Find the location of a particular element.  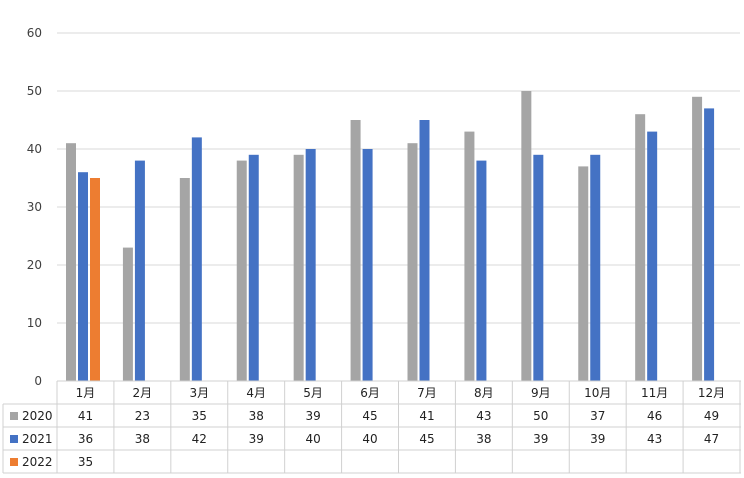

y-tick-label: 60 is located at coordinates (34, 33).